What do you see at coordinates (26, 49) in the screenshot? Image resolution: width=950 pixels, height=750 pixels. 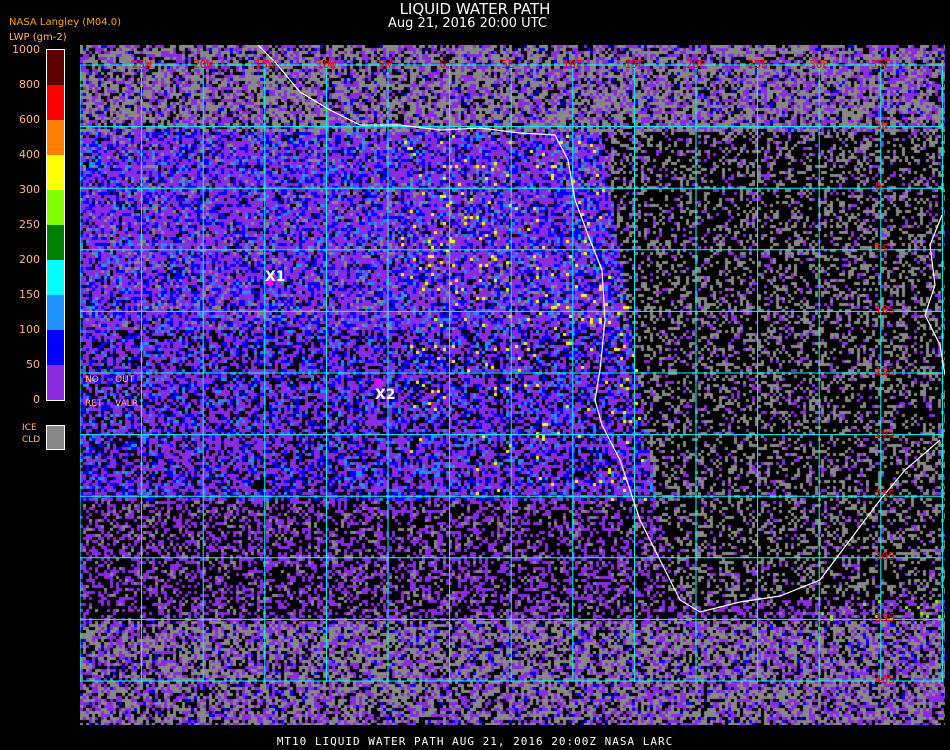 I see `legend-tick-label: 1000` at bounding box center [26, 49].